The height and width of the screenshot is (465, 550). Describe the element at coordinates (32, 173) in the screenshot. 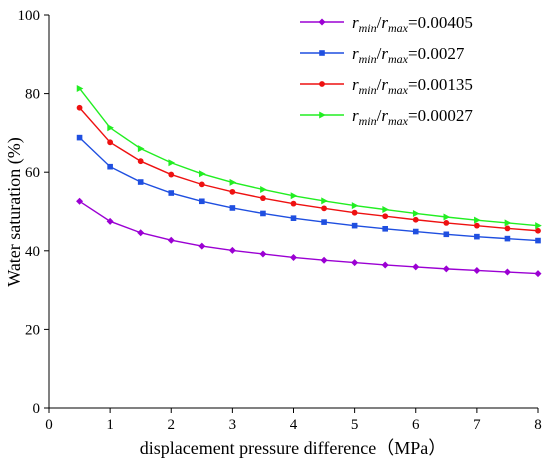

I see `y-tick-label: 60` at that location.